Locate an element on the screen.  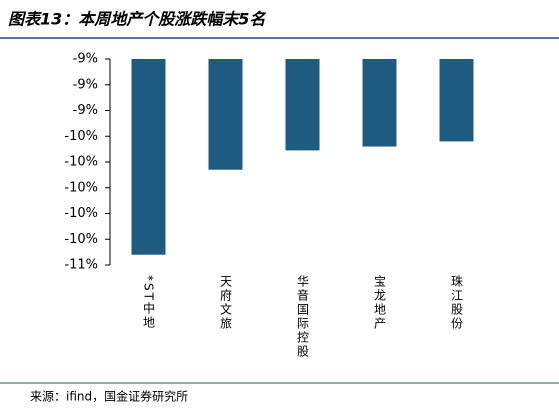
x-tick-label: 华音国际控股 is located at coordinates (303, 317).